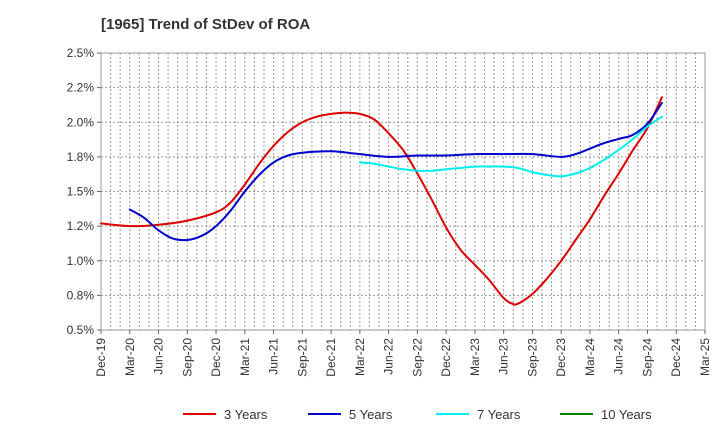 The image size is (720, 440). What do you see at coordinates (81, 53) in the screenshot?
I see `y-tick-label: 2.5%` at bounding box center [81, 53].